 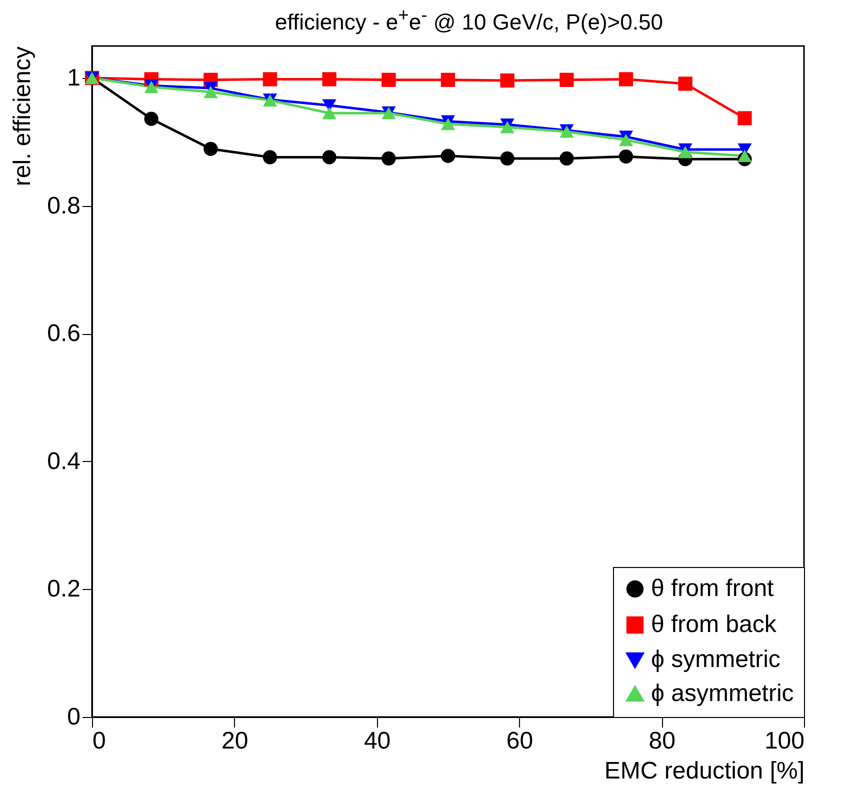 I want to click on x-tick-label: 20, so click(x=235, y=741).